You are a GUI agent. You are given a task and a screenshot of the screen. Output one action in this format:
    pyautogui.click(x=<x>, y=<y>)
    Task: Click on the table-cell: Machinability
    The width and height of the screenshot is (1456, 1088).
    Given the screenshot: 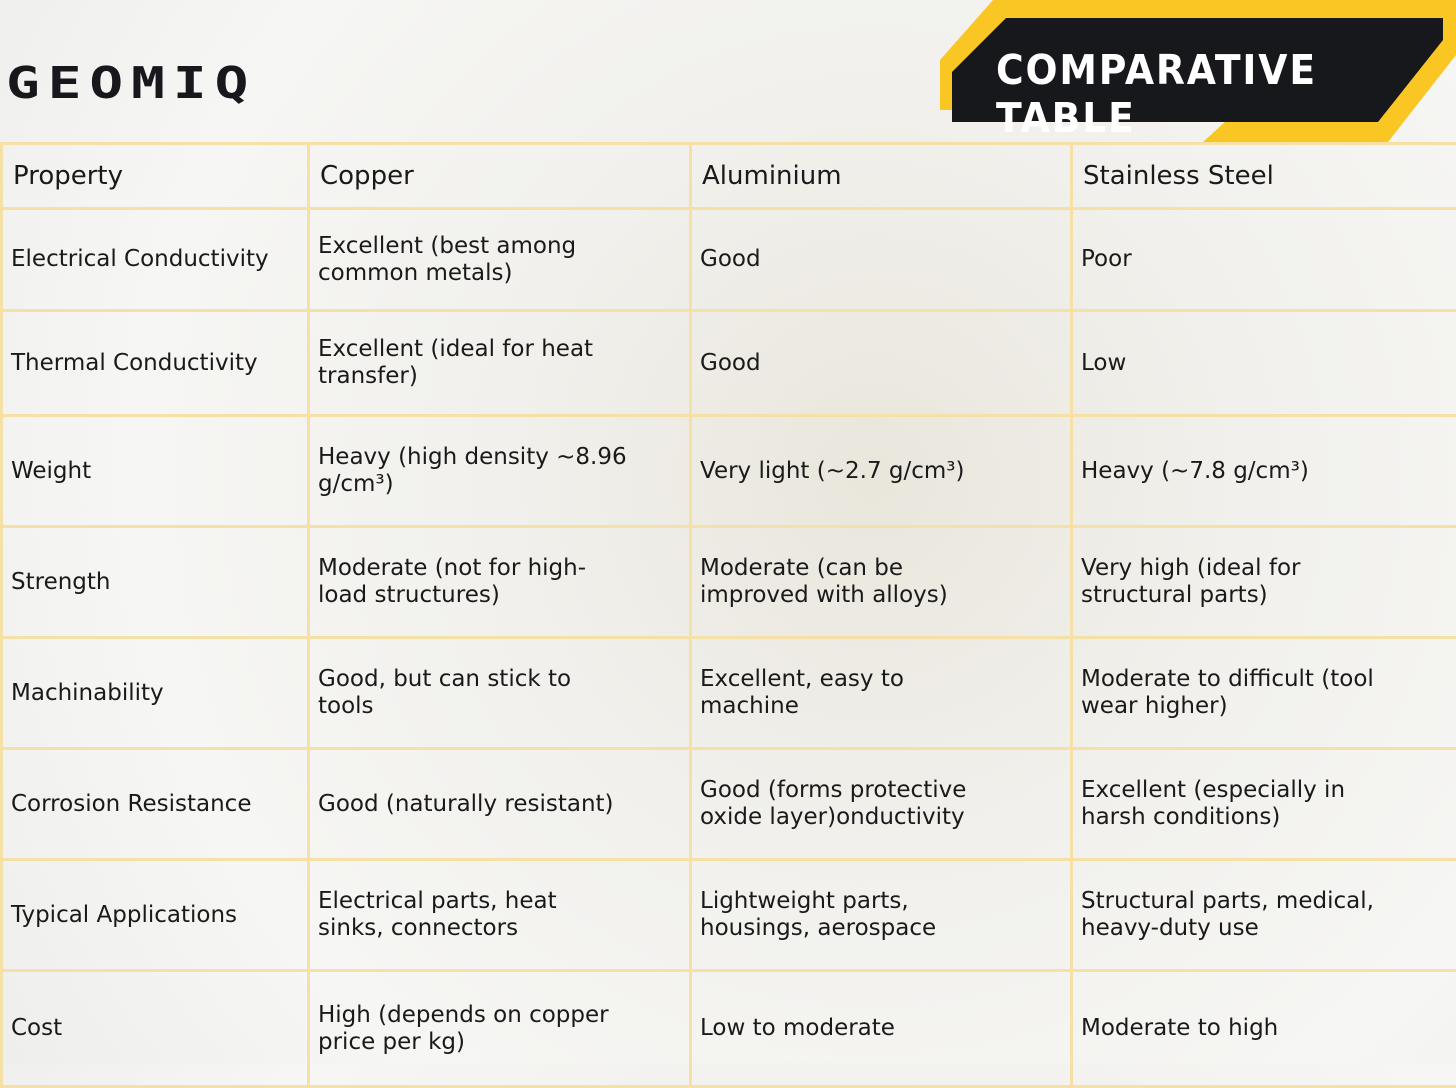 What is the action you would take?
    pyautogui.click(x=155, y=693)
    